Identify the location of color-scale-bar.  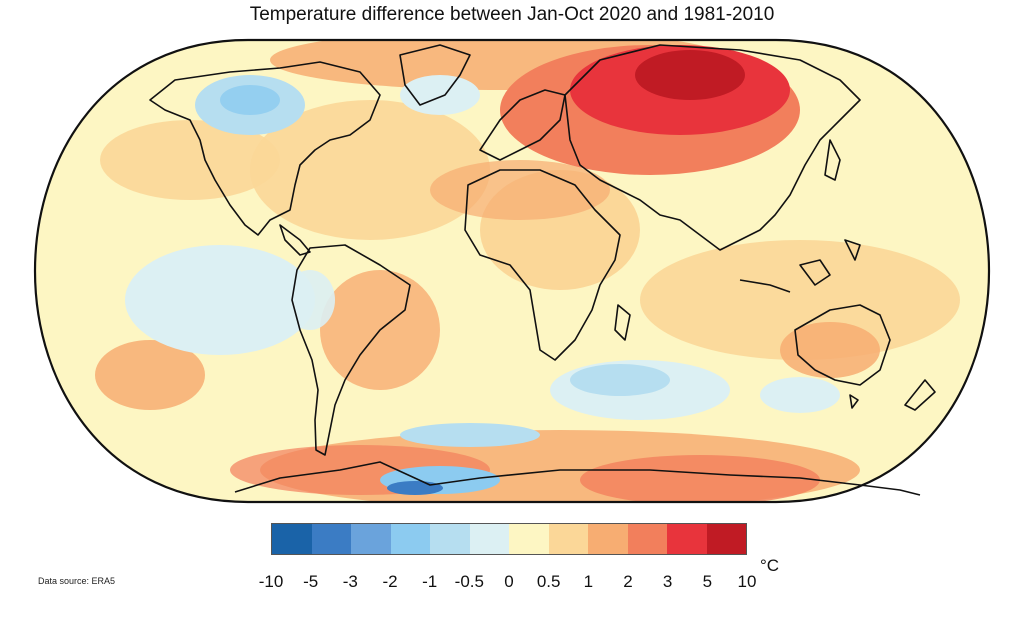
(509, 539).